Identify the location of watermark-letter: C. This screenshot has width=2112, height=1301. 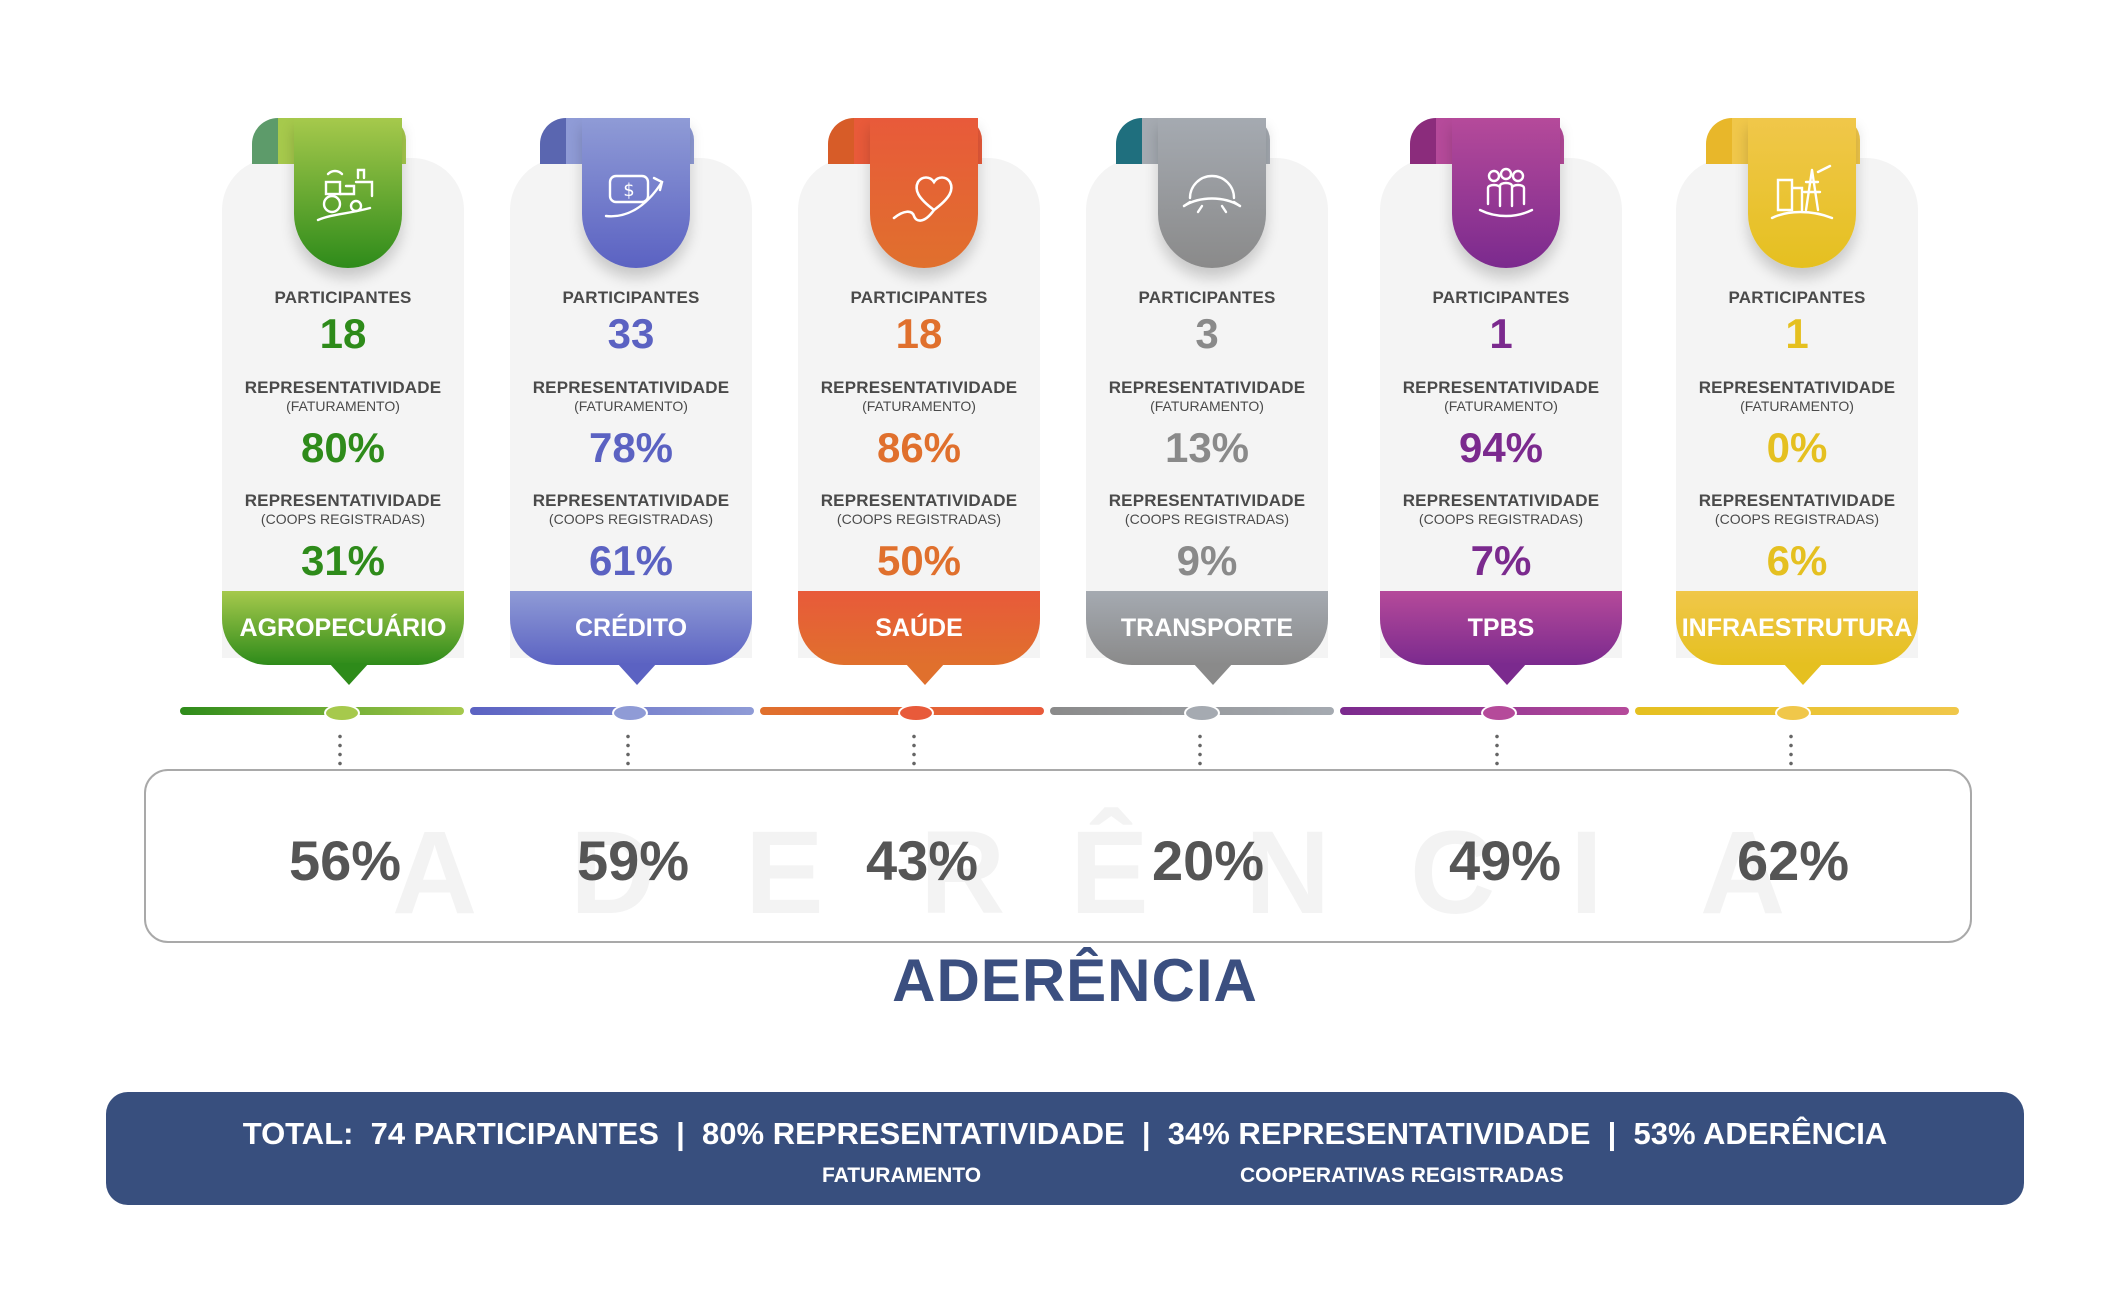
(1453, 873).